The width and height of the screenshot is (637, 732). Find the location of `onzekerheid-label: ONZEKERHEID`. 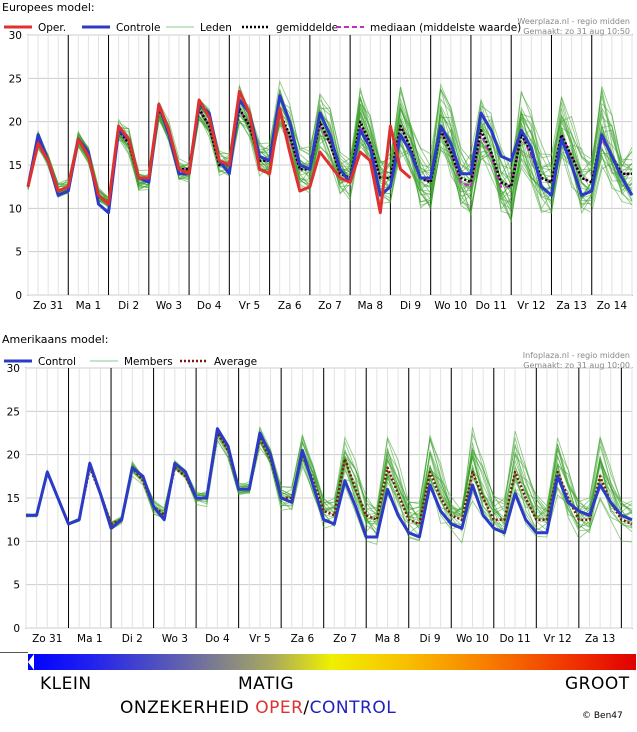

onzekerheid-label: ONZEKERHEID is located at coordinates (185, 708).